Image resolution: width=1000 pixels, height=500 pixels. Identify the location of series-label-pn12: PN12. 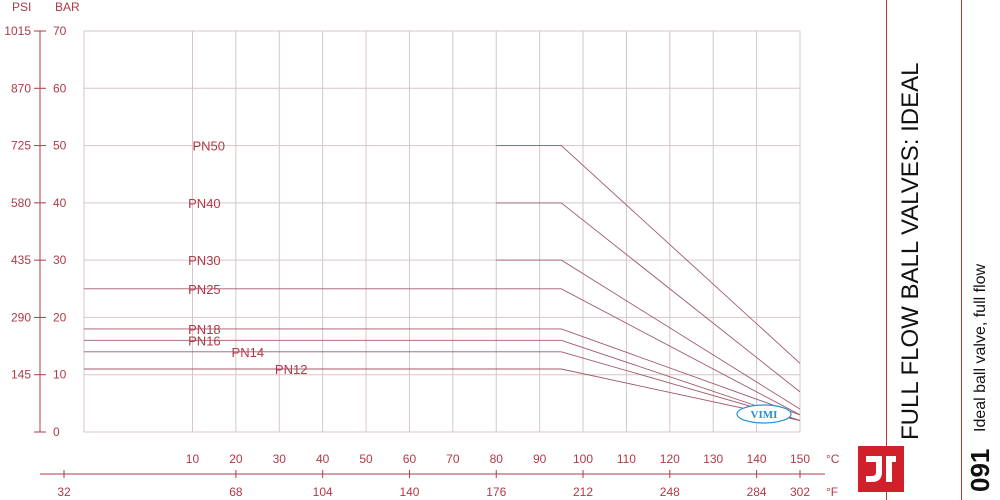
(291, 369).